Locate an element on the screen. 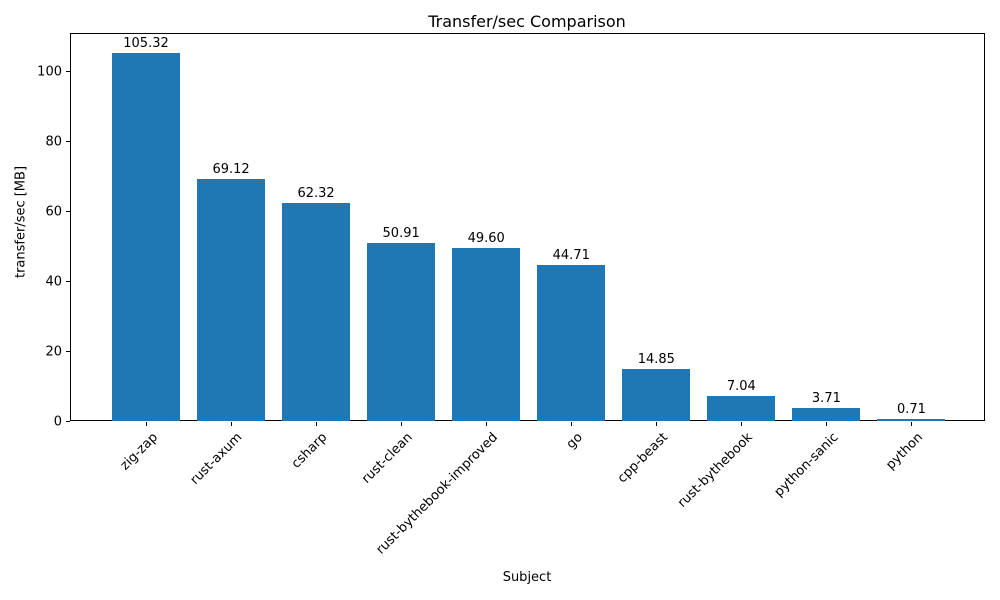 This screenshot has height=600, width=1000. x-tick-label: rust-bythebook is located at coordinates (715, 470).